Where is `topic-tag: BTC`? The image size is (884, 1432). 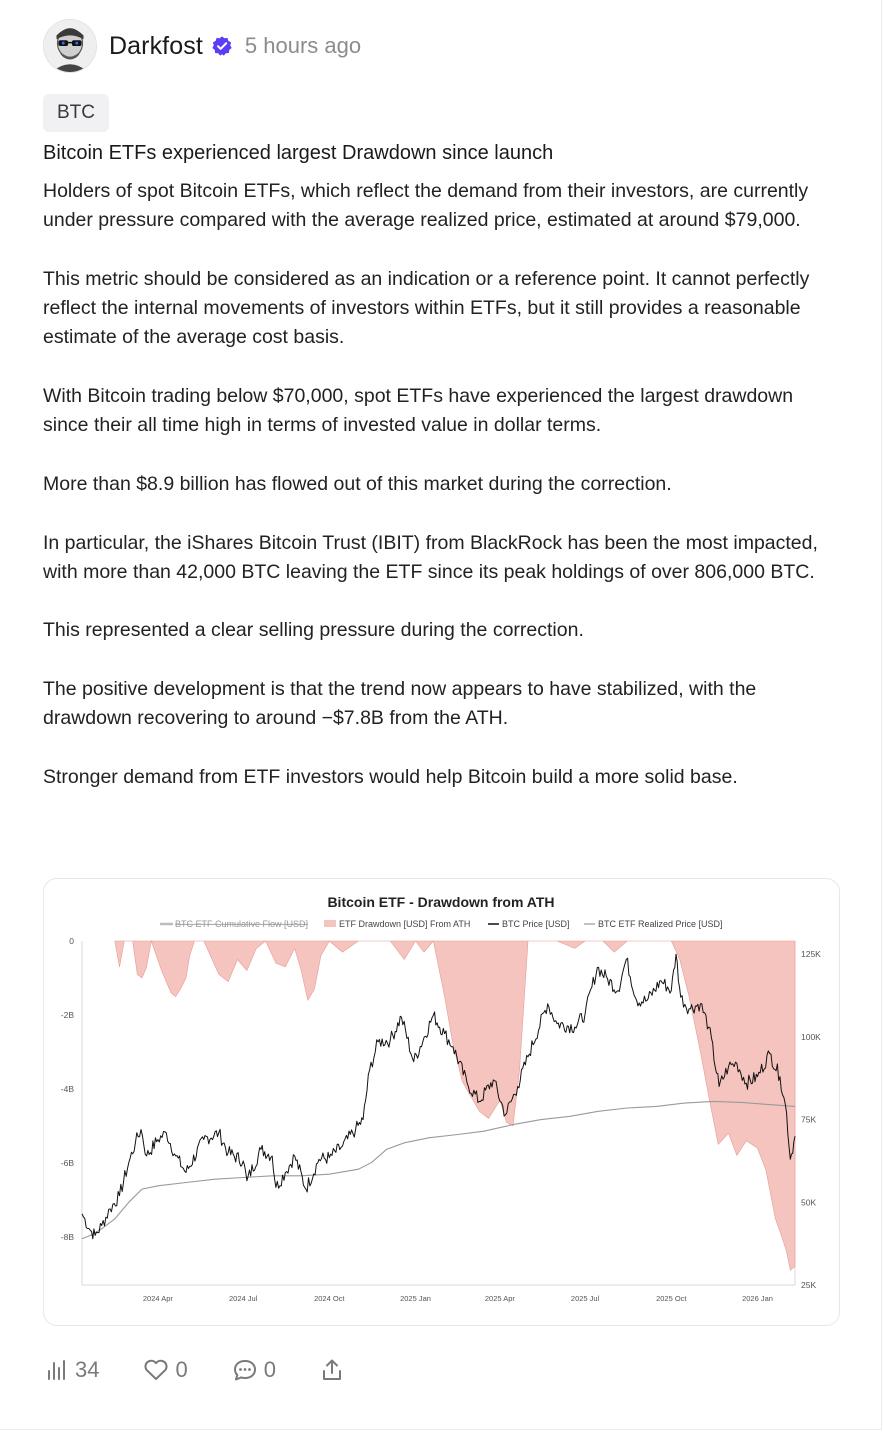
topic-tag: BTC is located at coordinates (76, 113).